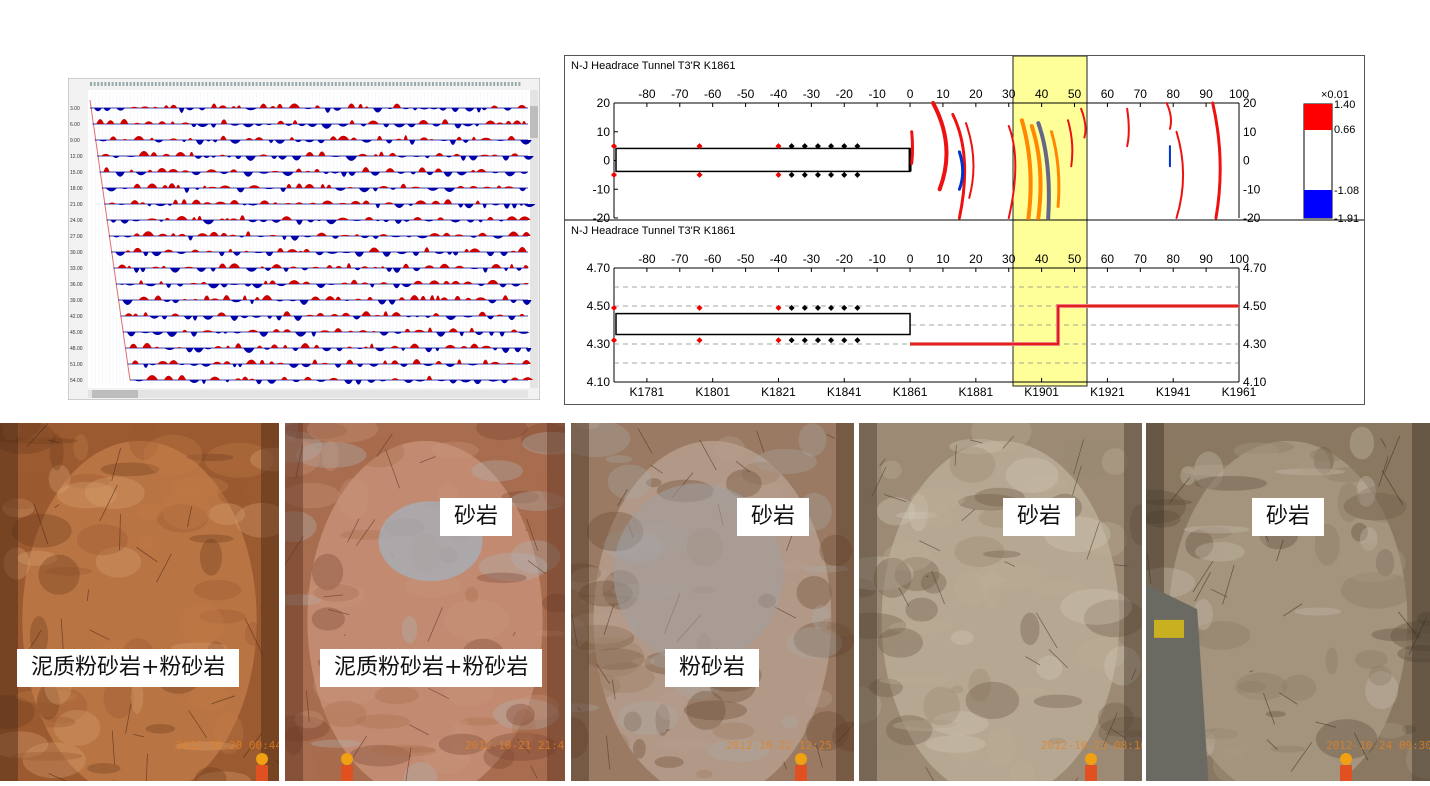 This screenshot has width=1430, height=786. Describe the element at coordinates (76, 285) in the screenshot. I see `trace-time-label: 36.00` at that location.